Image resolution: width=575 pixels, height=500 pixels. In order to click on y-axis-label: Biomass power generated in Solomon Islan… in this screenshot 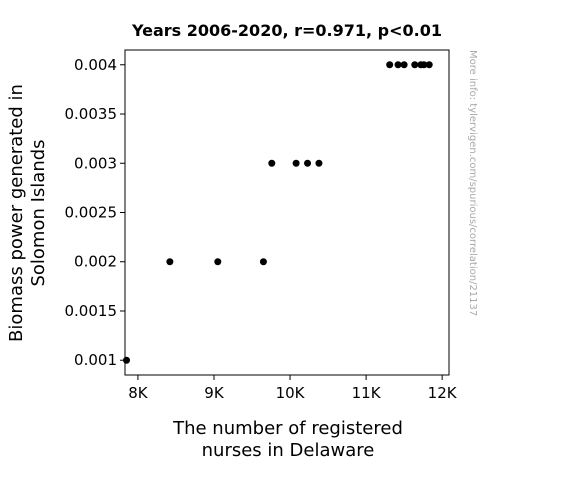, I will do `click(27, 213)`.